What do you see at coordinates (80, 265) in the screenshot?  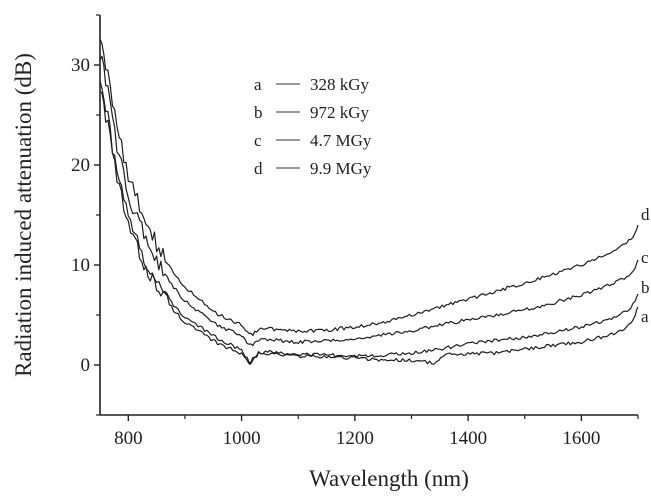 I see `y-tick-label: 10` at bounding box center [80, 265].